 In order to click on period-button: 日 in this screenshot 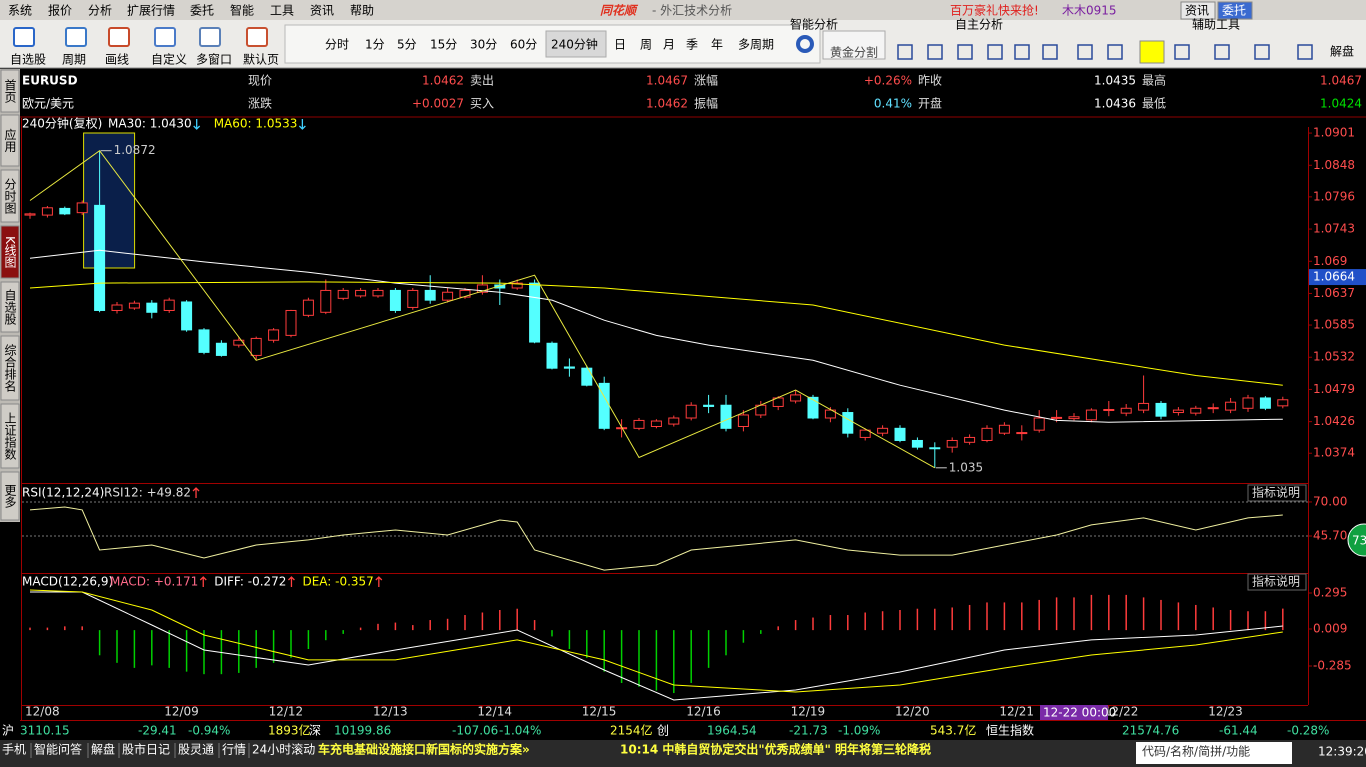, I will do `click(620, 45)`.